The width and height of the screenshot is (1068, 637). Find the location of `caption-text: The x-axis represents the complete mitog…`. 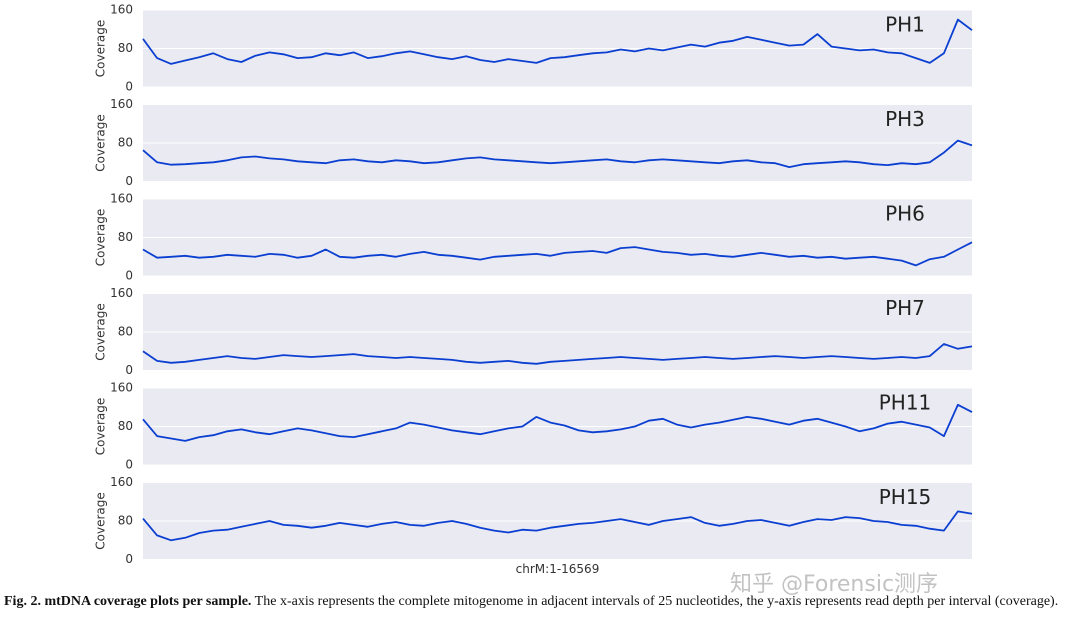

caption-text: The x-axis represents the complete mitog… is located at coordinates (655, 601).